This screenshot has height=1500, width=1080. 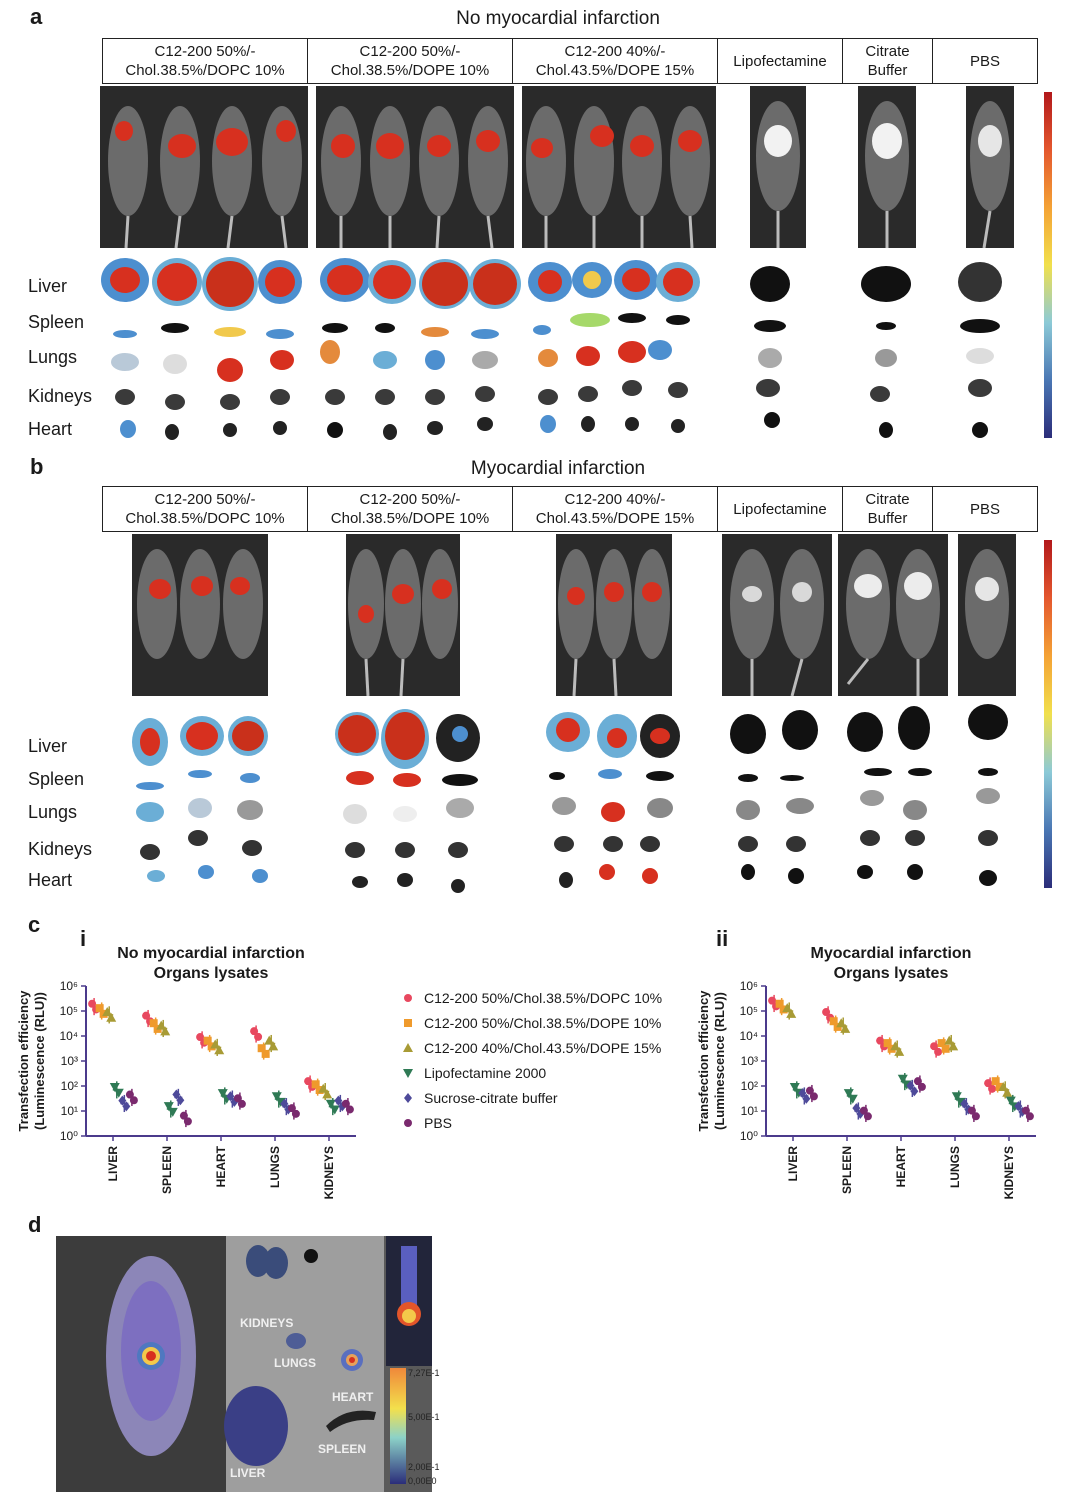 What do you see at coordinates (778, 167) in the screenshot?
I see `mice-image-a-lipofectamine` at bounding box center [778, 167].